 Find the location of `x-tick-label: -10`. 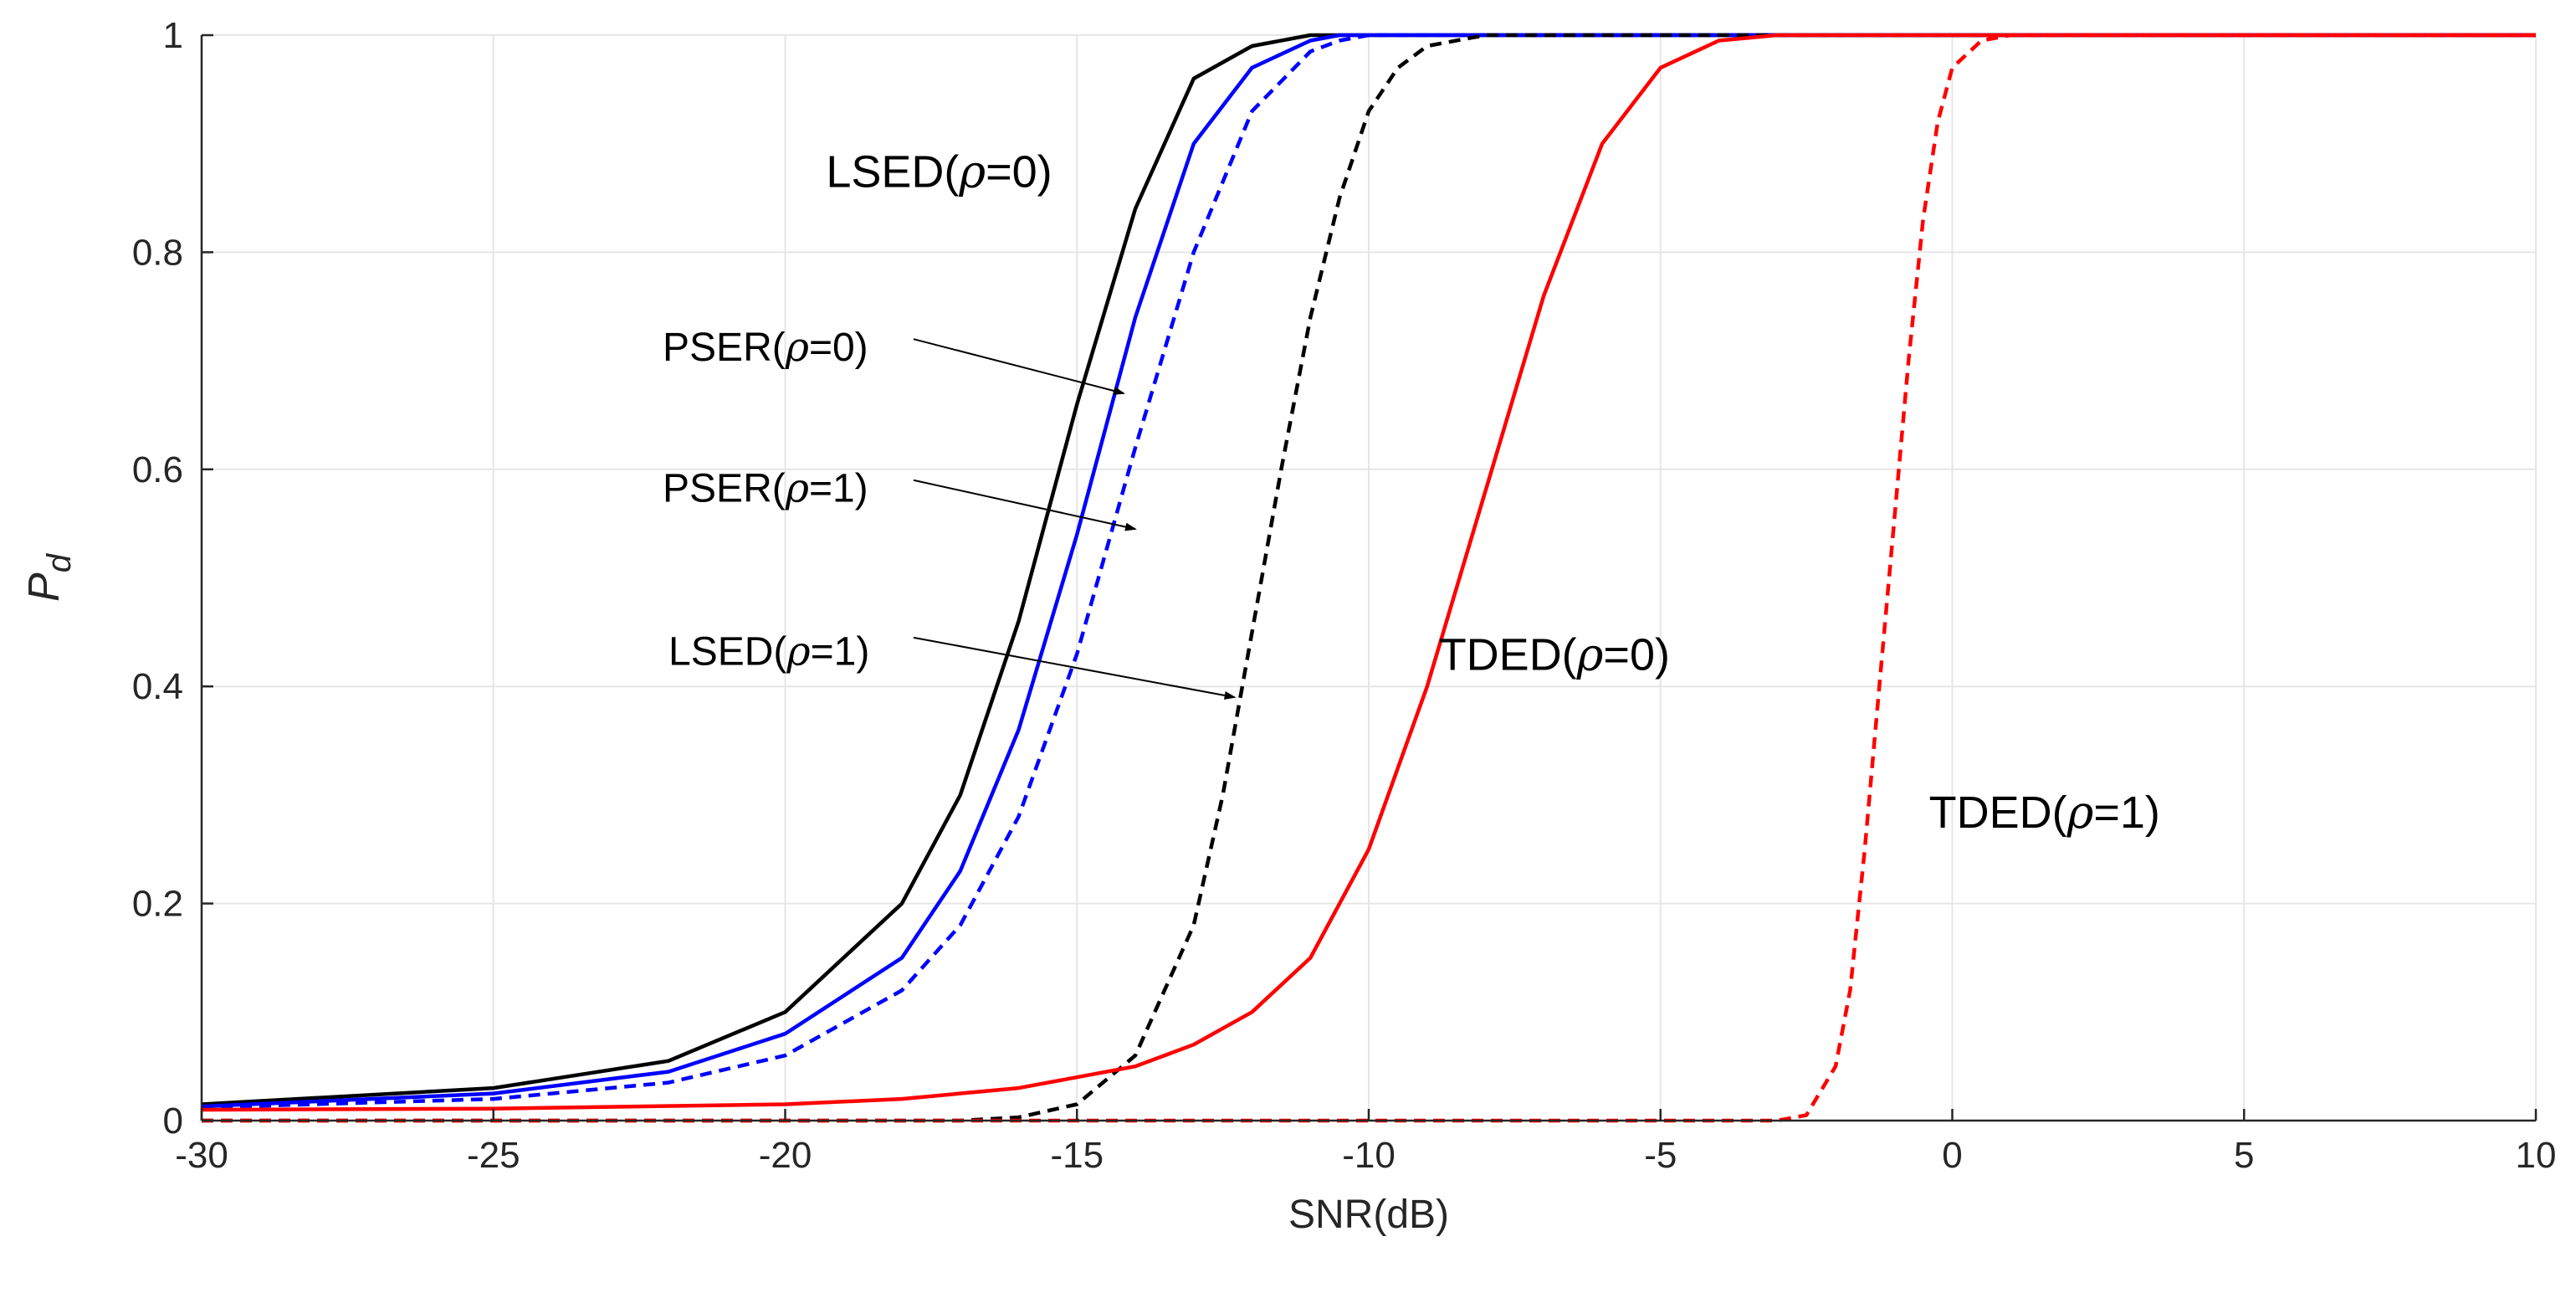

x-tick-label: -10 is located at coordinates (1369, 1156).